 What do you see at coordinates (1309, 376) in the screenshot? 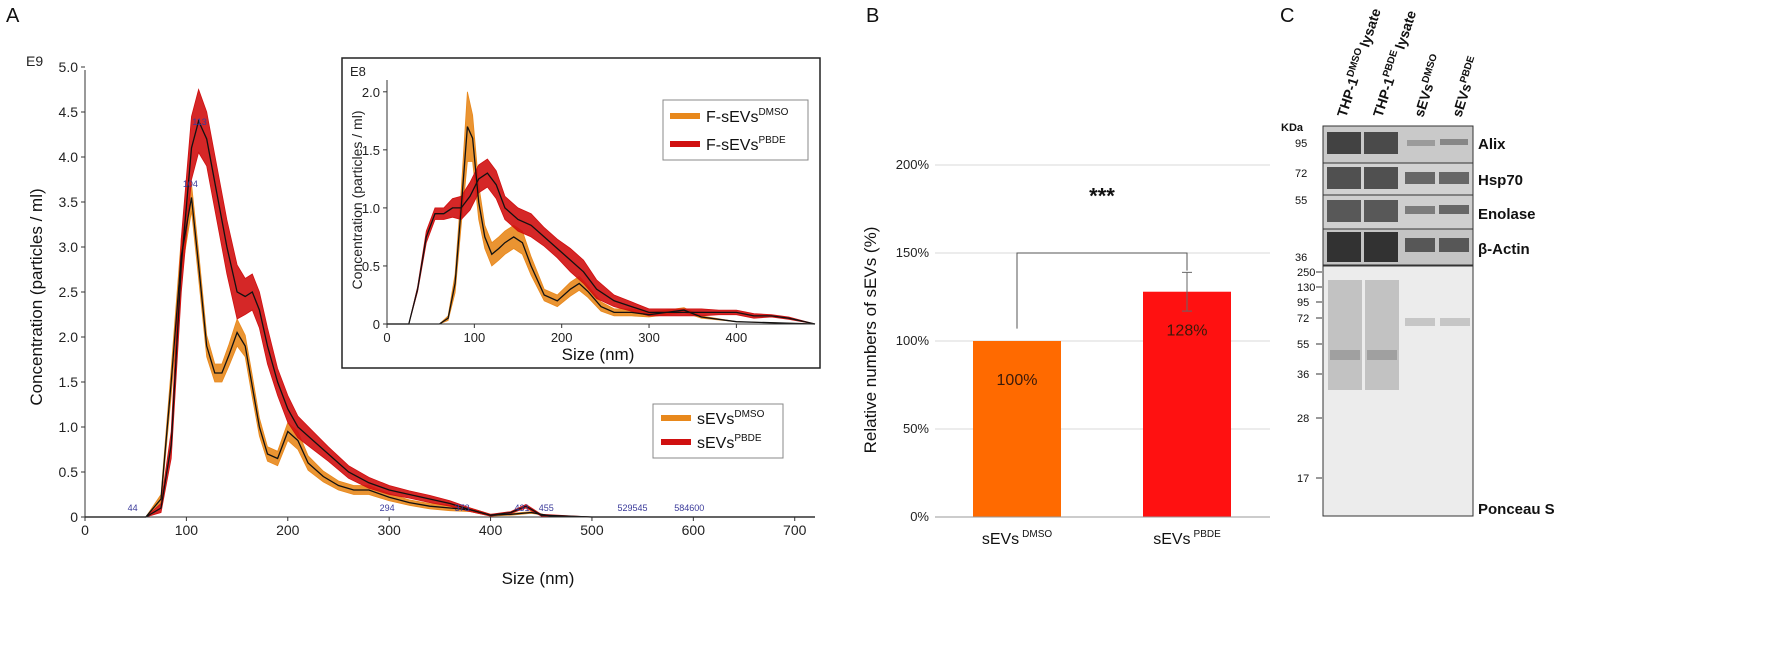
I see `ponceau-markers: 250 130 95 72 55 36 28 17` at bounding box center [1309, 376].